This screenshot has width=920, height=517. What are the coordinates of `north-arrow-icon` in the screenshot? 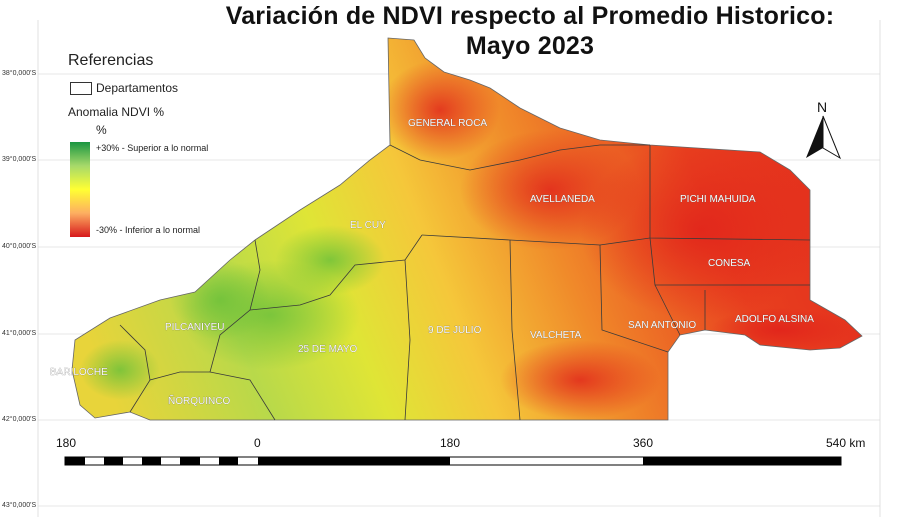 It's located at (824, 137).